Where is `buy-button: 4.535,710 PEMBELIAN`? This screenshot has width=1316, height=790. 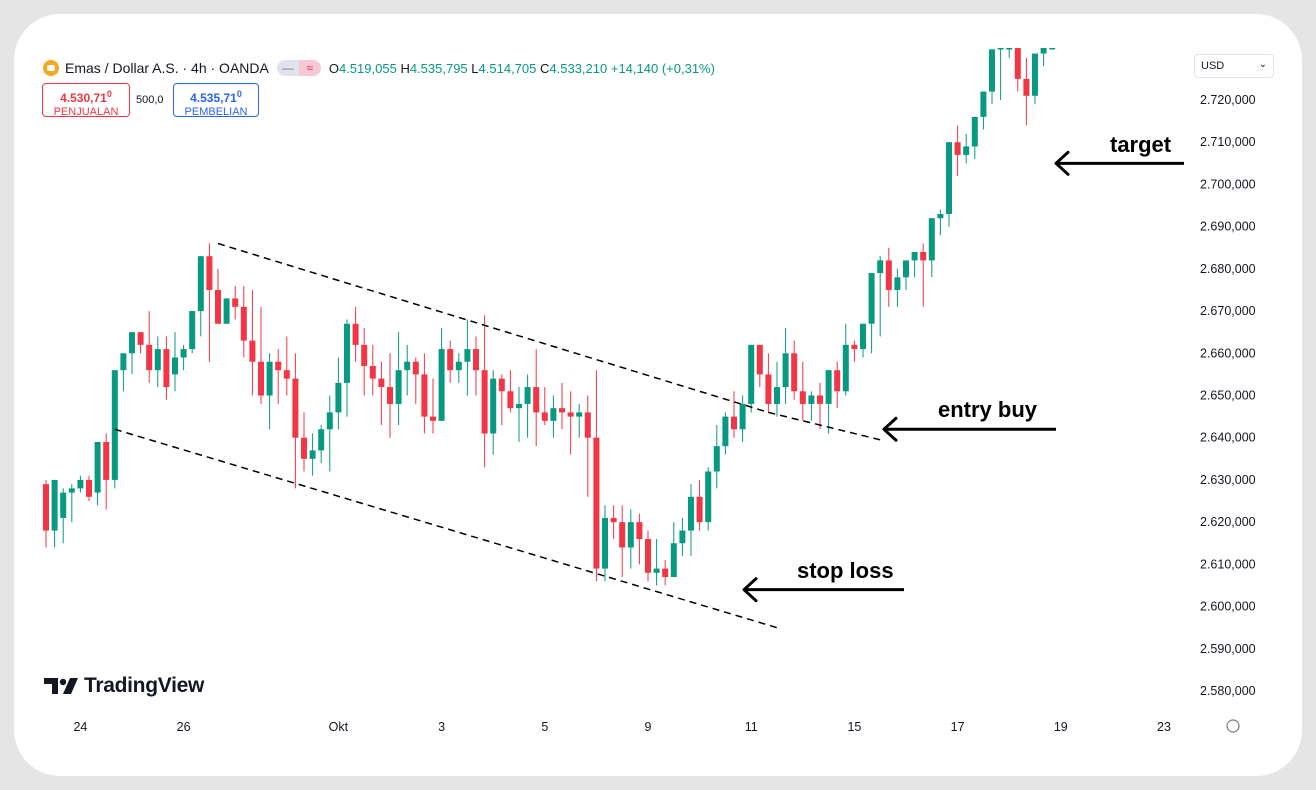
buy-button: 4.535,710 PEMBELIAN is located at coordinates (216, 100).